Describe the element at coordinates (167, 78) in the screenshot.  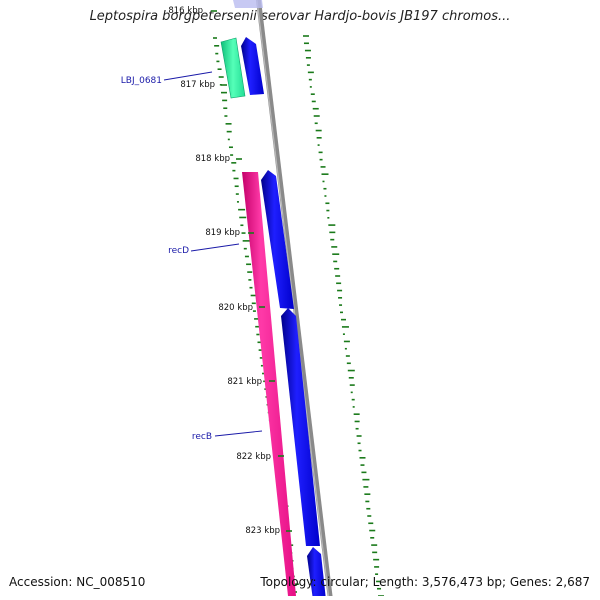
I see `gene-label-lbj-0681: LBJ_0681` at that location.